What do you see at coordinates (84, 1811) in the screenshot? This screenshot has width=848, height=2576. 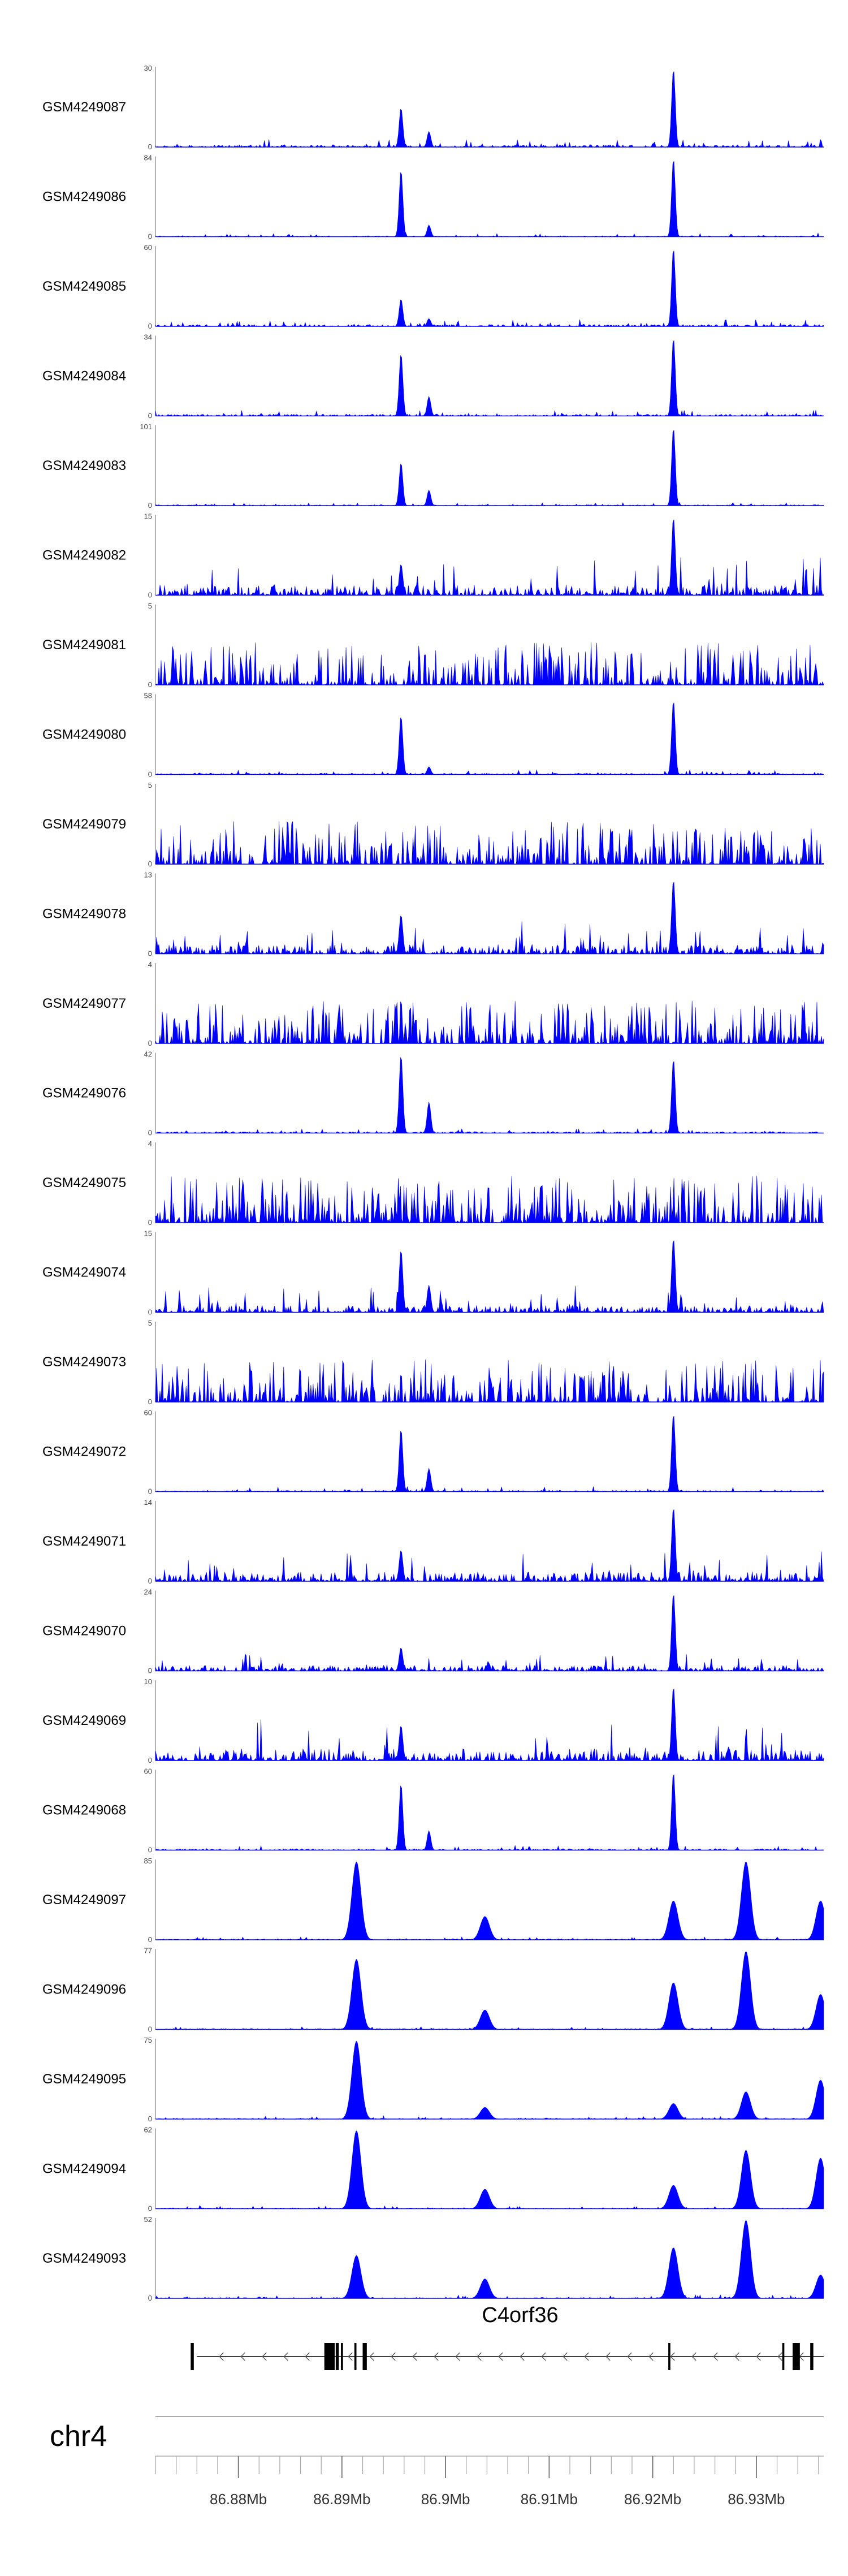 I see `track-label: GSM4249068` at bounding box center [84, 1811].